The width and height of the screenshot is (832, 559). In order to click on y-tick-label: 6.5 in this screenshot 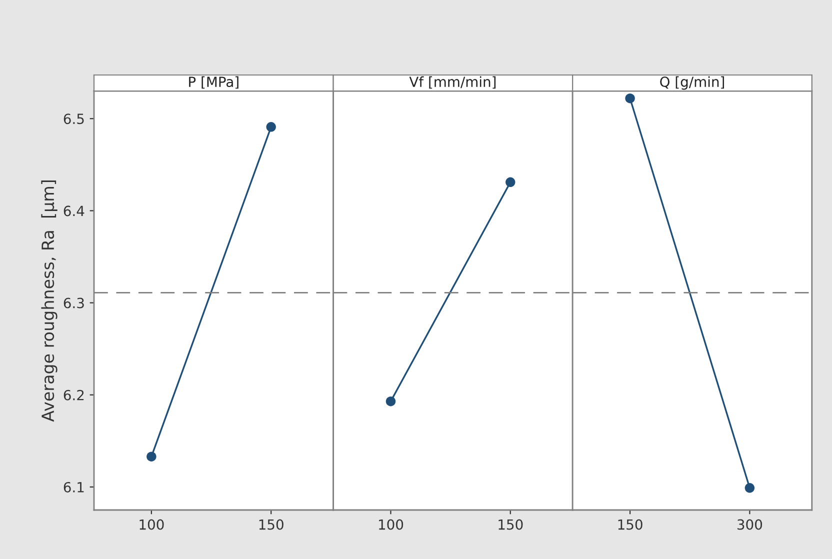, I will do `click(74, 119)`.